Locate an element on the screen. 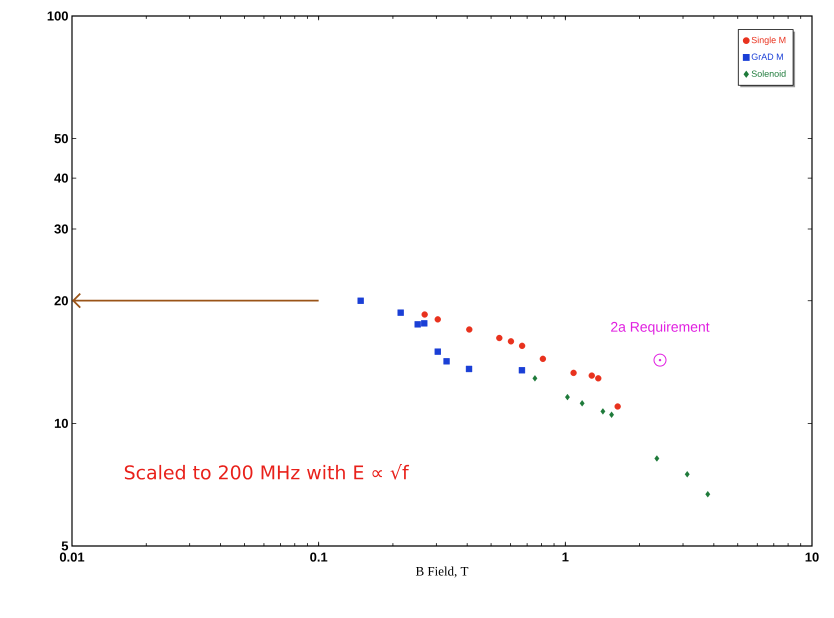 The height and width of the screenshot is (618, 834). x-tick-label: 1 is located at coordinates (565, 557).